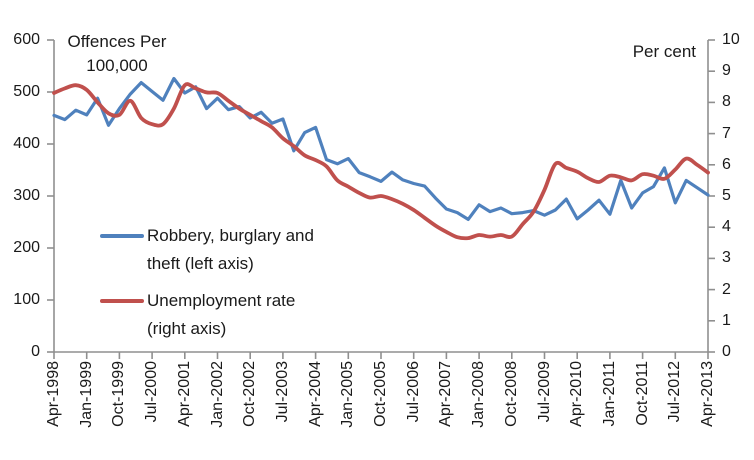 This screenshot has width=754, height=460. What do you see at coordinates (26, 247) in the screenshot?
I see `y-axis-left-label: 200` at bounding box center [26, 247].